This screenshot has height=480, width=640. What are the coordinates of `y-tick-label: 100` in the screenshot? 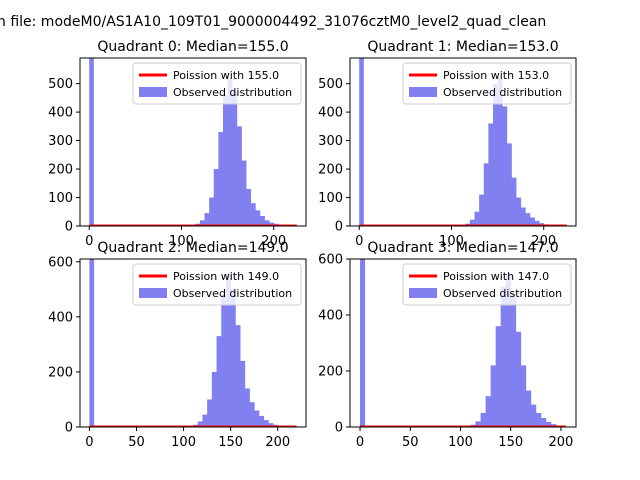 It's located at (330, 198).